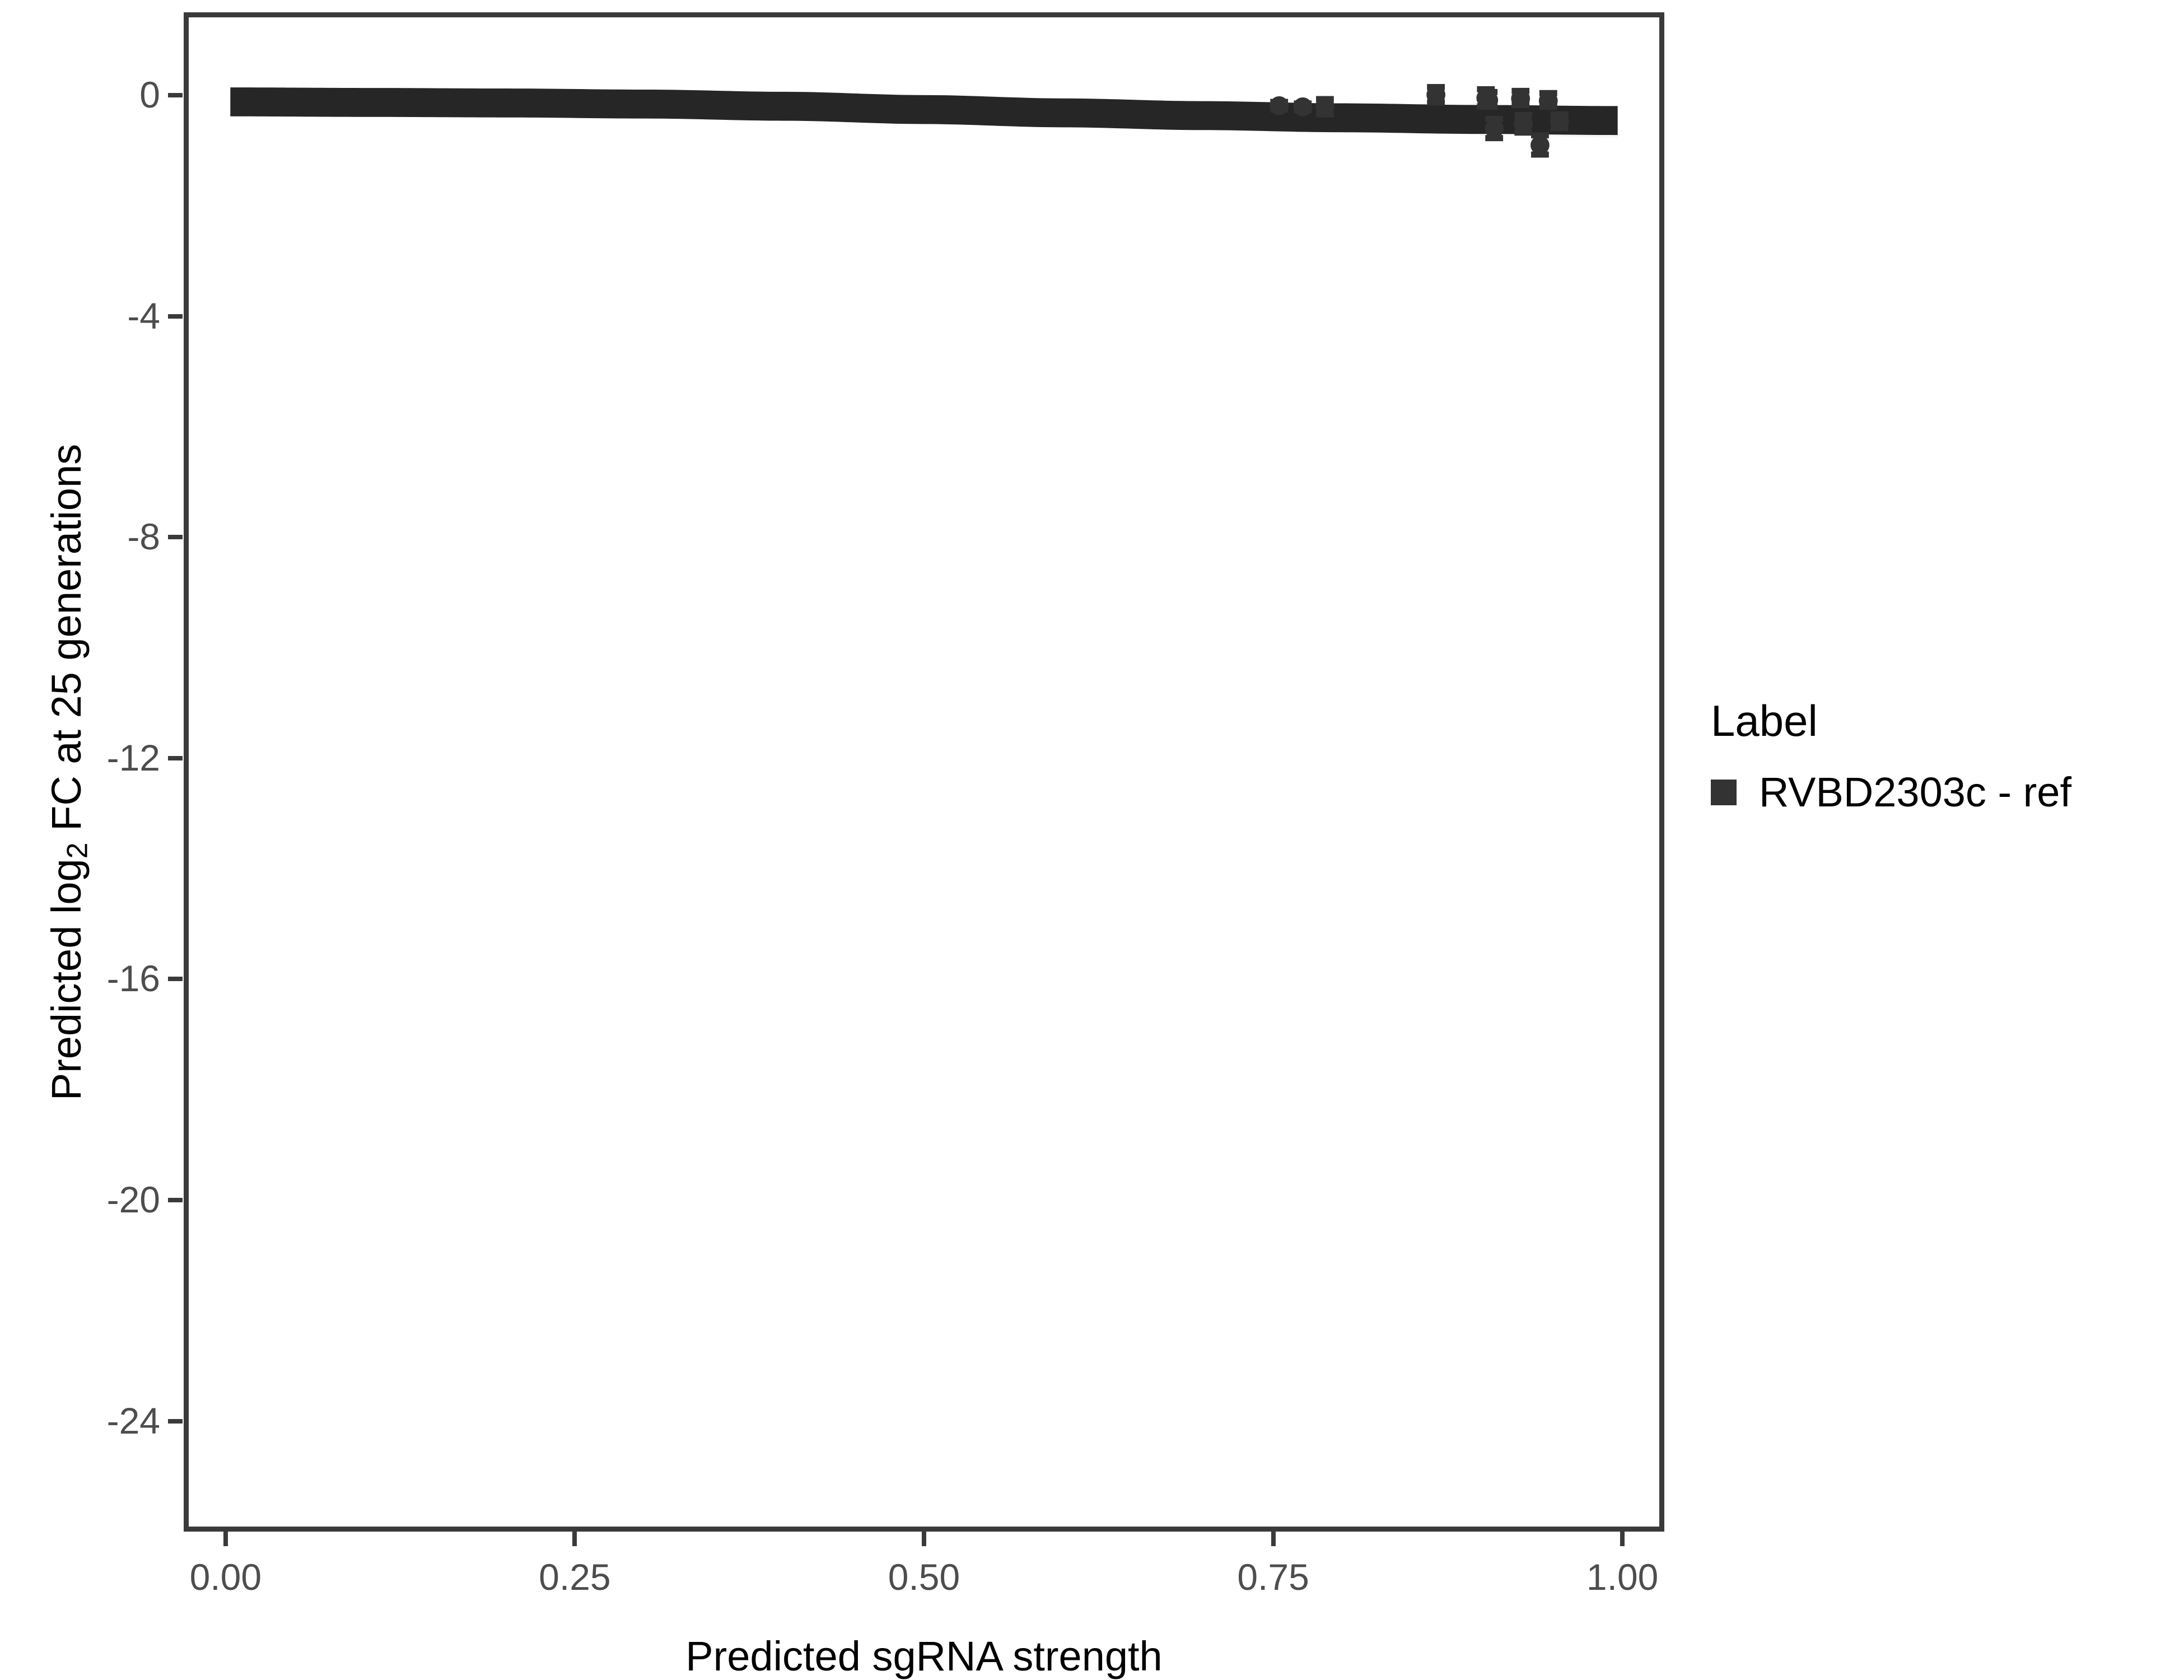 The image size is (2184, 1680). What do you see at coordinates (924, 1656) in the screenshot?
I see `x-axis-title: Predicted sgRNA strength` at bounding box center [924, 1656].